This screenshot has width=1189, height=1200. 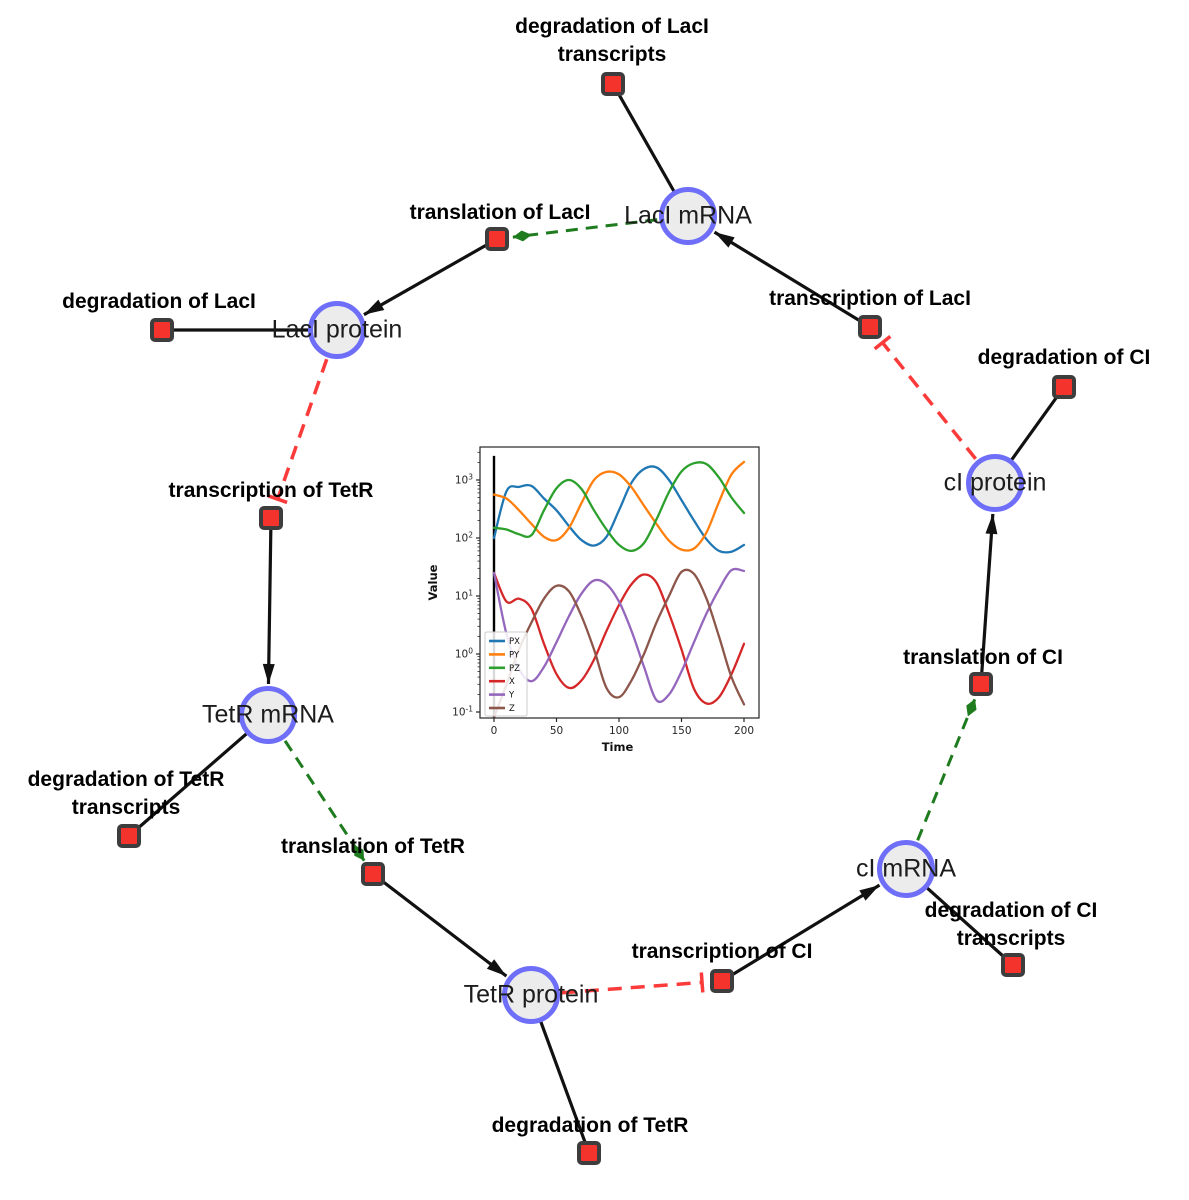 What do you see at coordinates (464, 654) in the screenshot?
I see `y-tick-label: 10⁰` at bounding box center [464, 654].